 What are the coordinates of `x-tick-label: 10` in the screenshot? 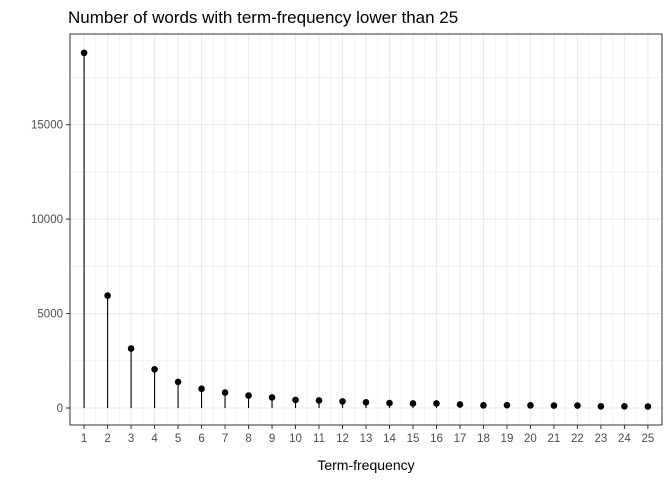 It's located at (295, 439).